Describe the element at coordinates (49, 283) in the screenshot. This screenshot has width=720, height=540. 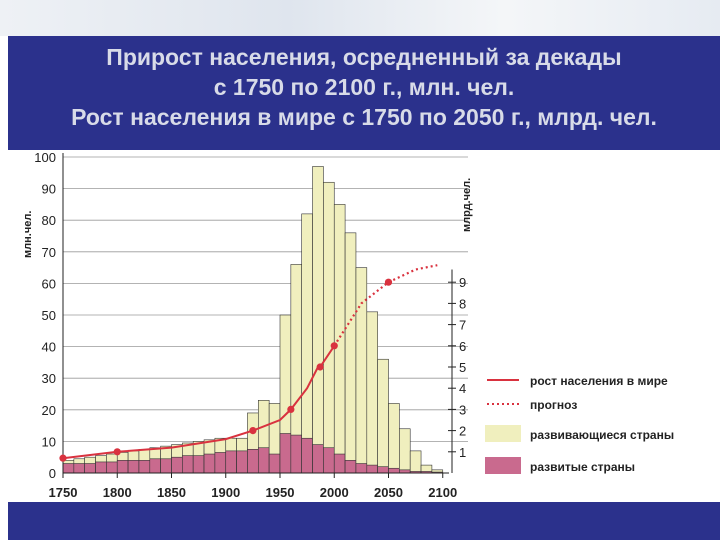
I see `y-left-tick-label: 60` at that location.